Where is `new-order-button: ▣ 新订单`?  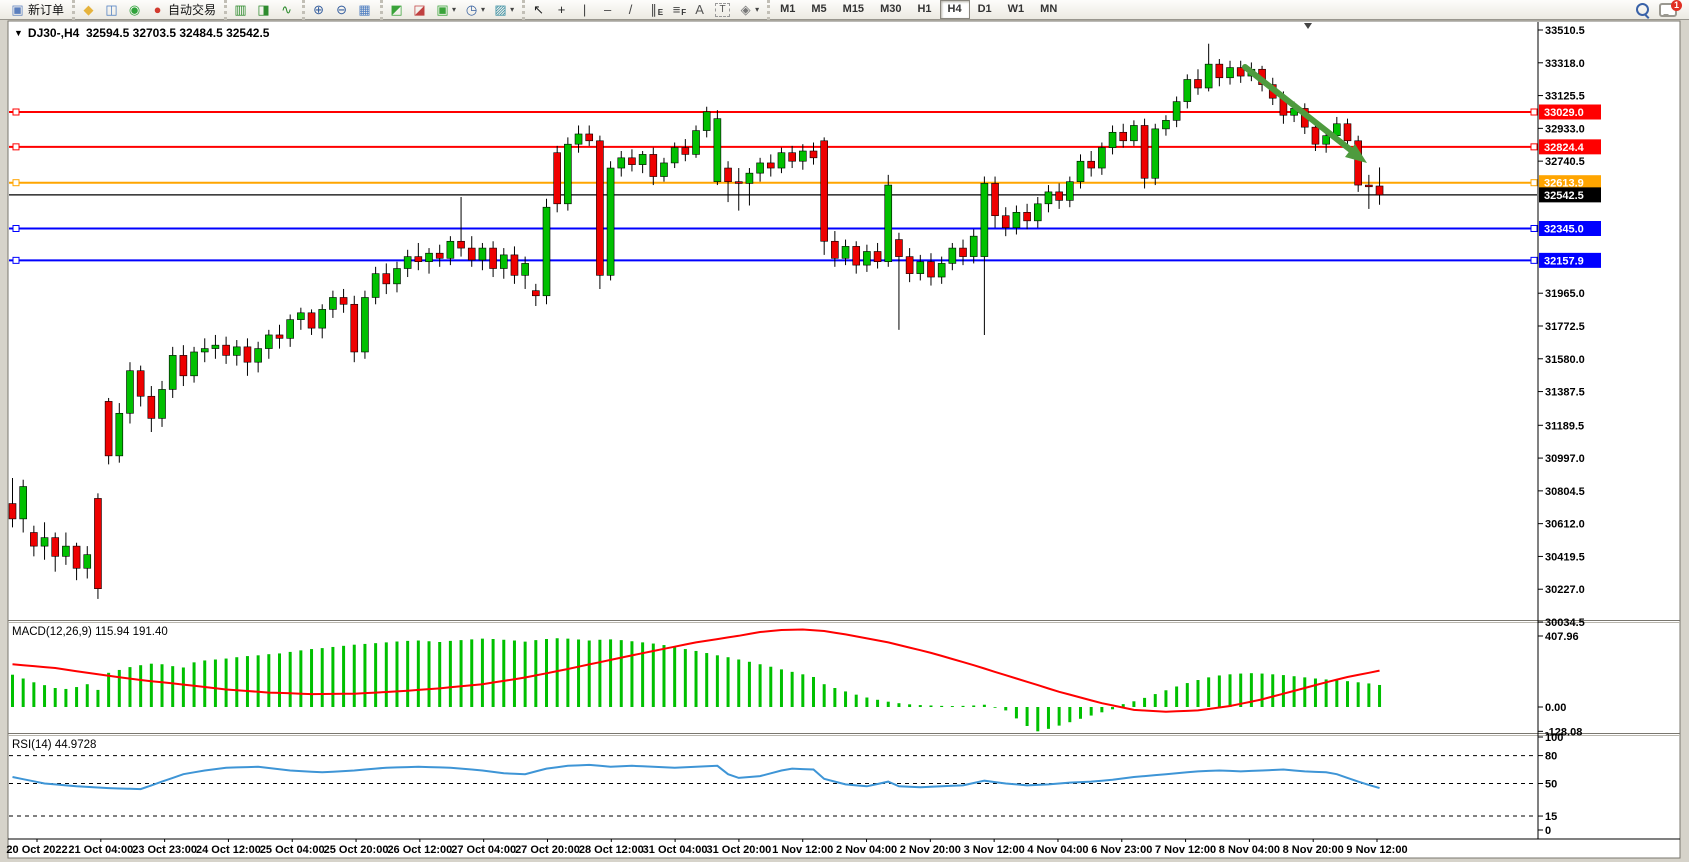
new-order-button: ▣ 新订单 is located at coordinates (37, 10).